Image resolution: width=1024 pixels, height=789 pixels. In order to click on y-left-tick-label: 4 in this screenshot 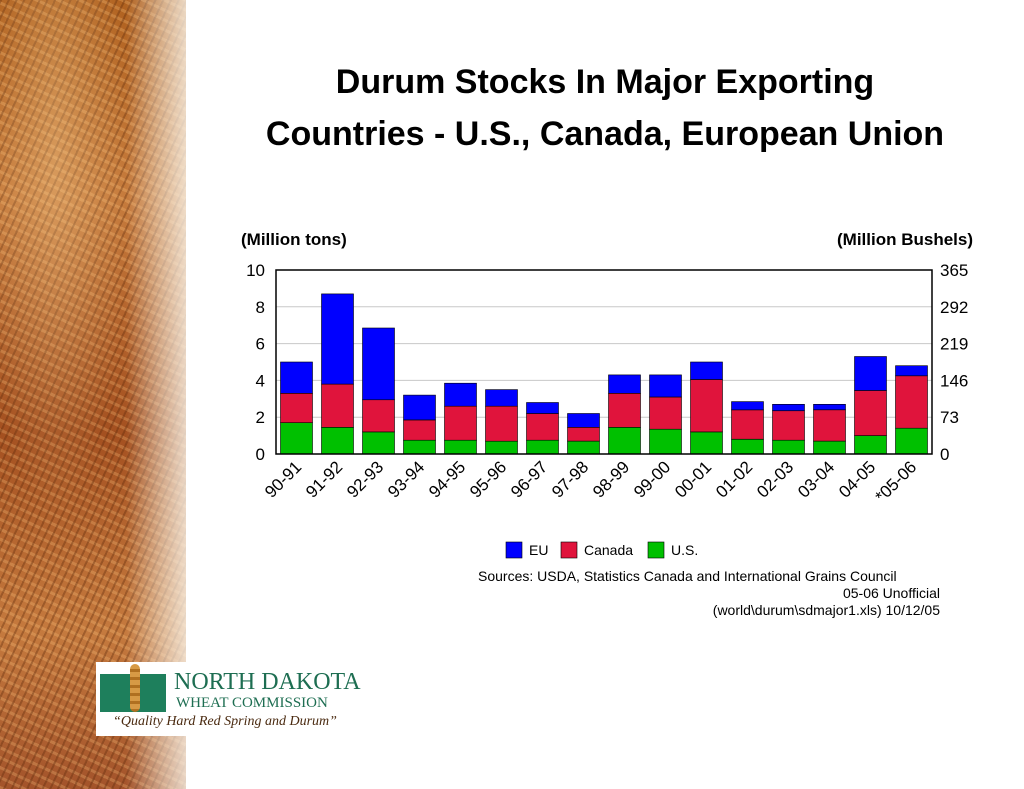, I will do `click(260, 380)`.